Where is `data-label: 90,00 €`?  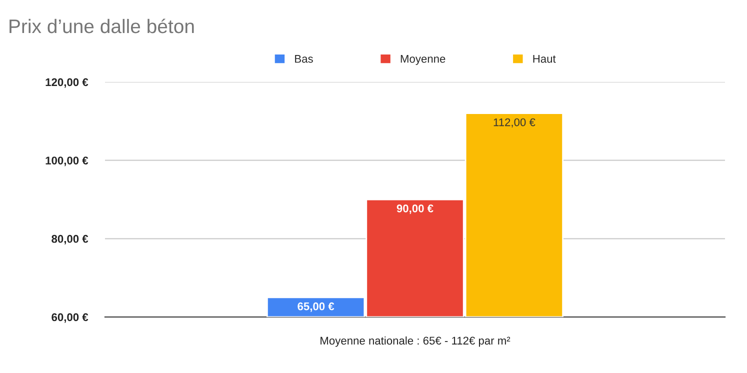
data-label: 90,00 € is located at coordinates (415, 209).